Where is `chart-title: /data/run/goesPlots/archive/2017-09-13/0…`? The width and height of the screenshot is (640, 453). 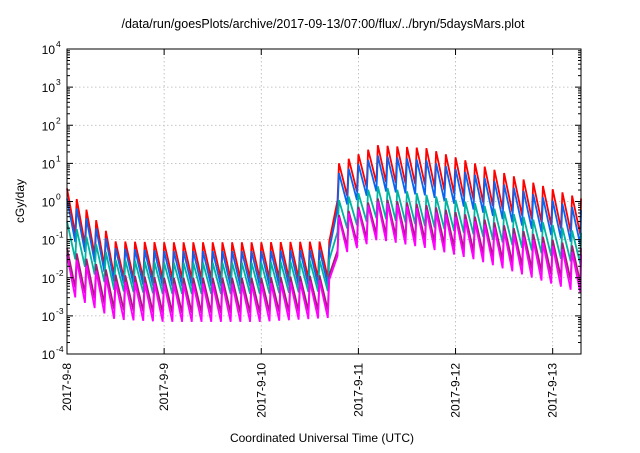 chart-title: /data/run/goesPlots/archive/2017-09-13/0… is located at coordinates (323, 24).